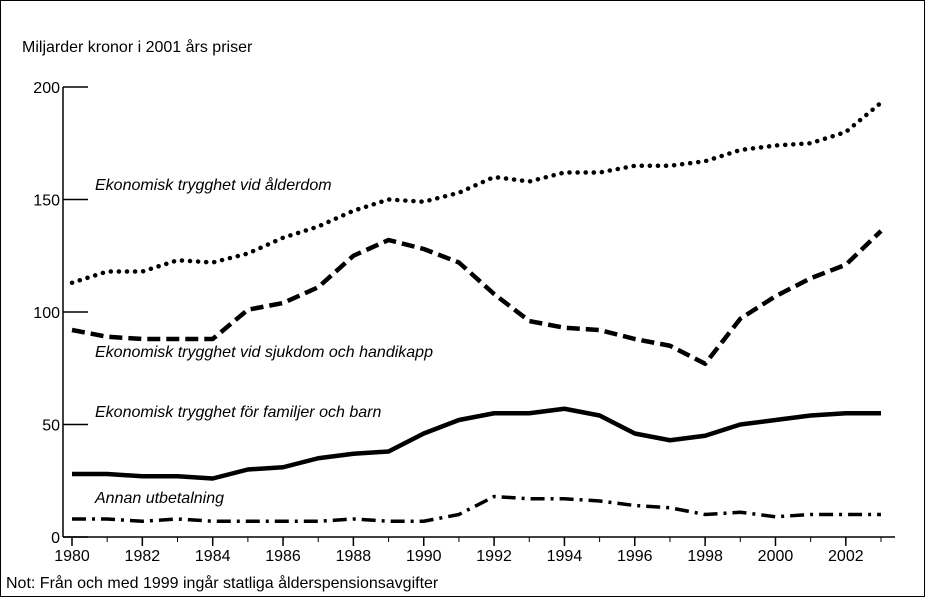  Describe the element at coordinates (494, 556) in the screenshot. I see `x-tick-label: 1992` at that location.